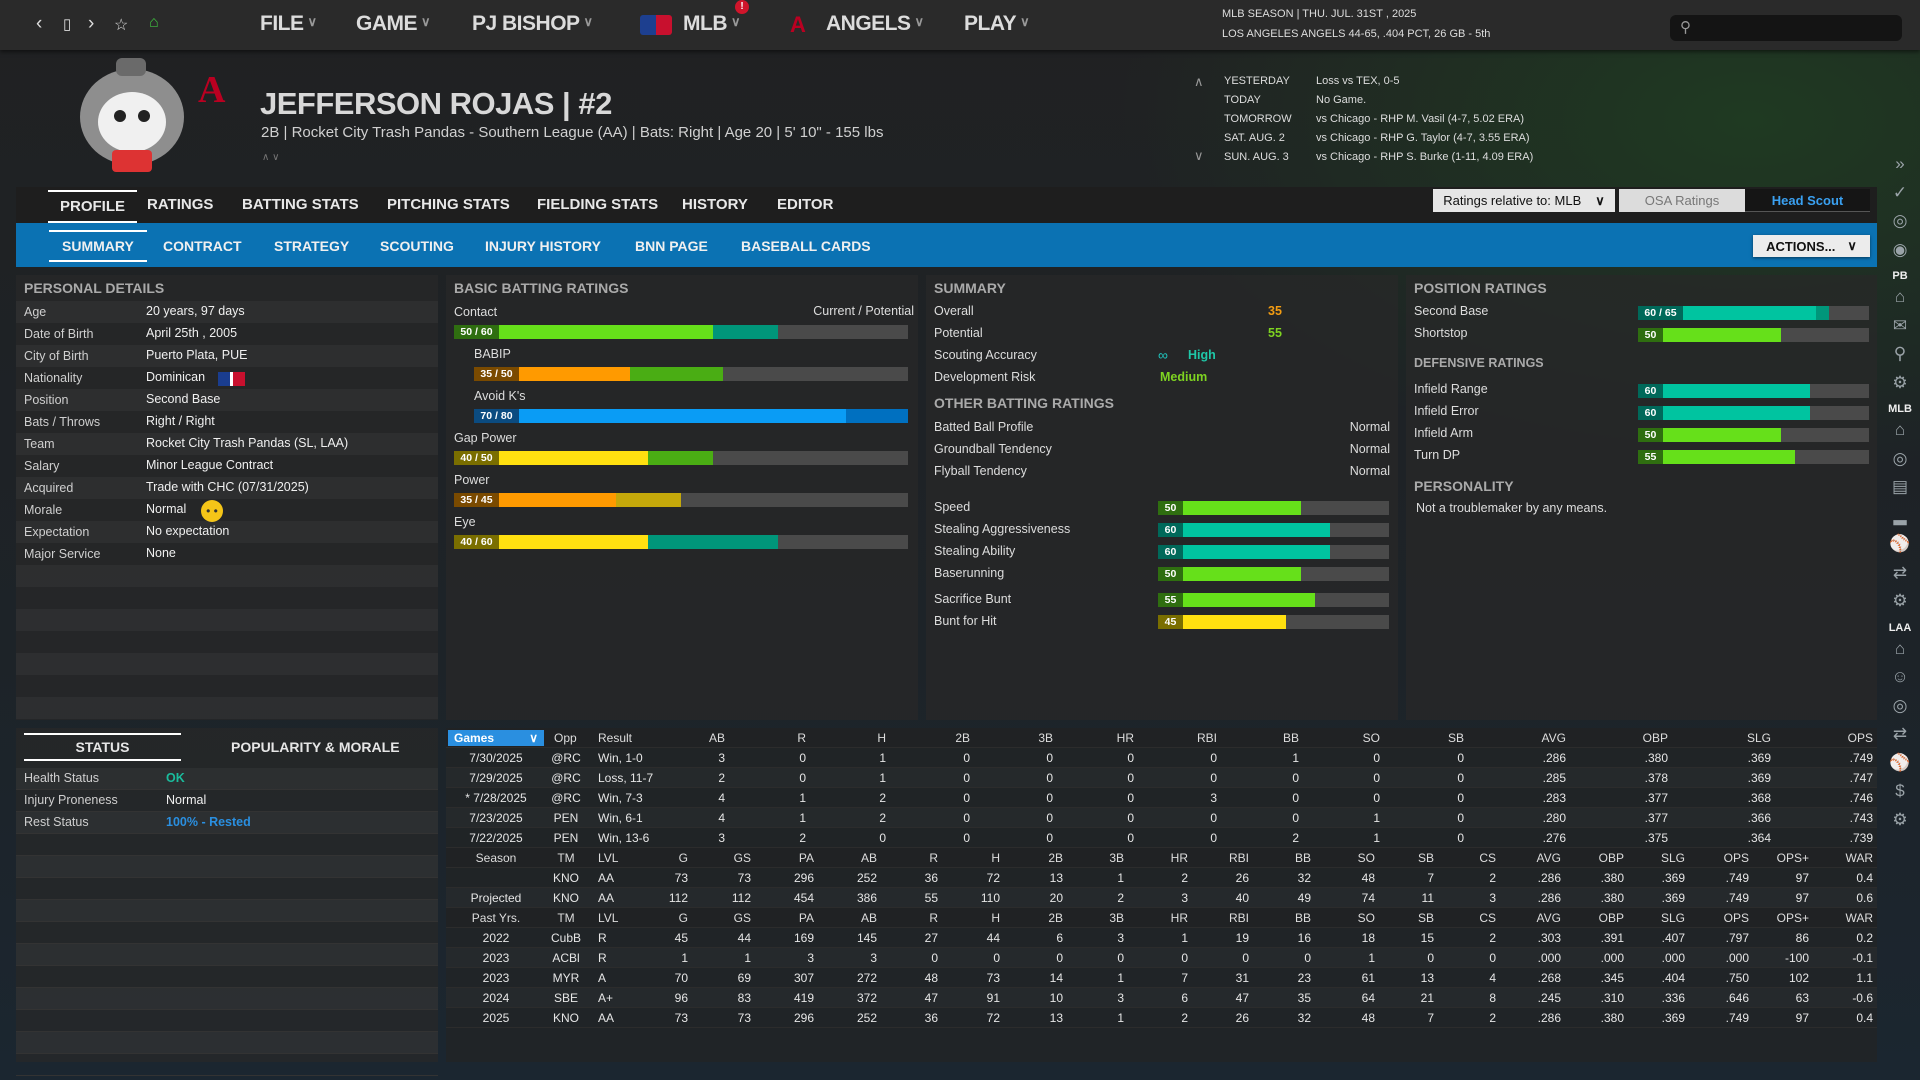 The width and height of the screenshot is (1920, 1080). I want to click on expand-icon: », so click(1900, 163).